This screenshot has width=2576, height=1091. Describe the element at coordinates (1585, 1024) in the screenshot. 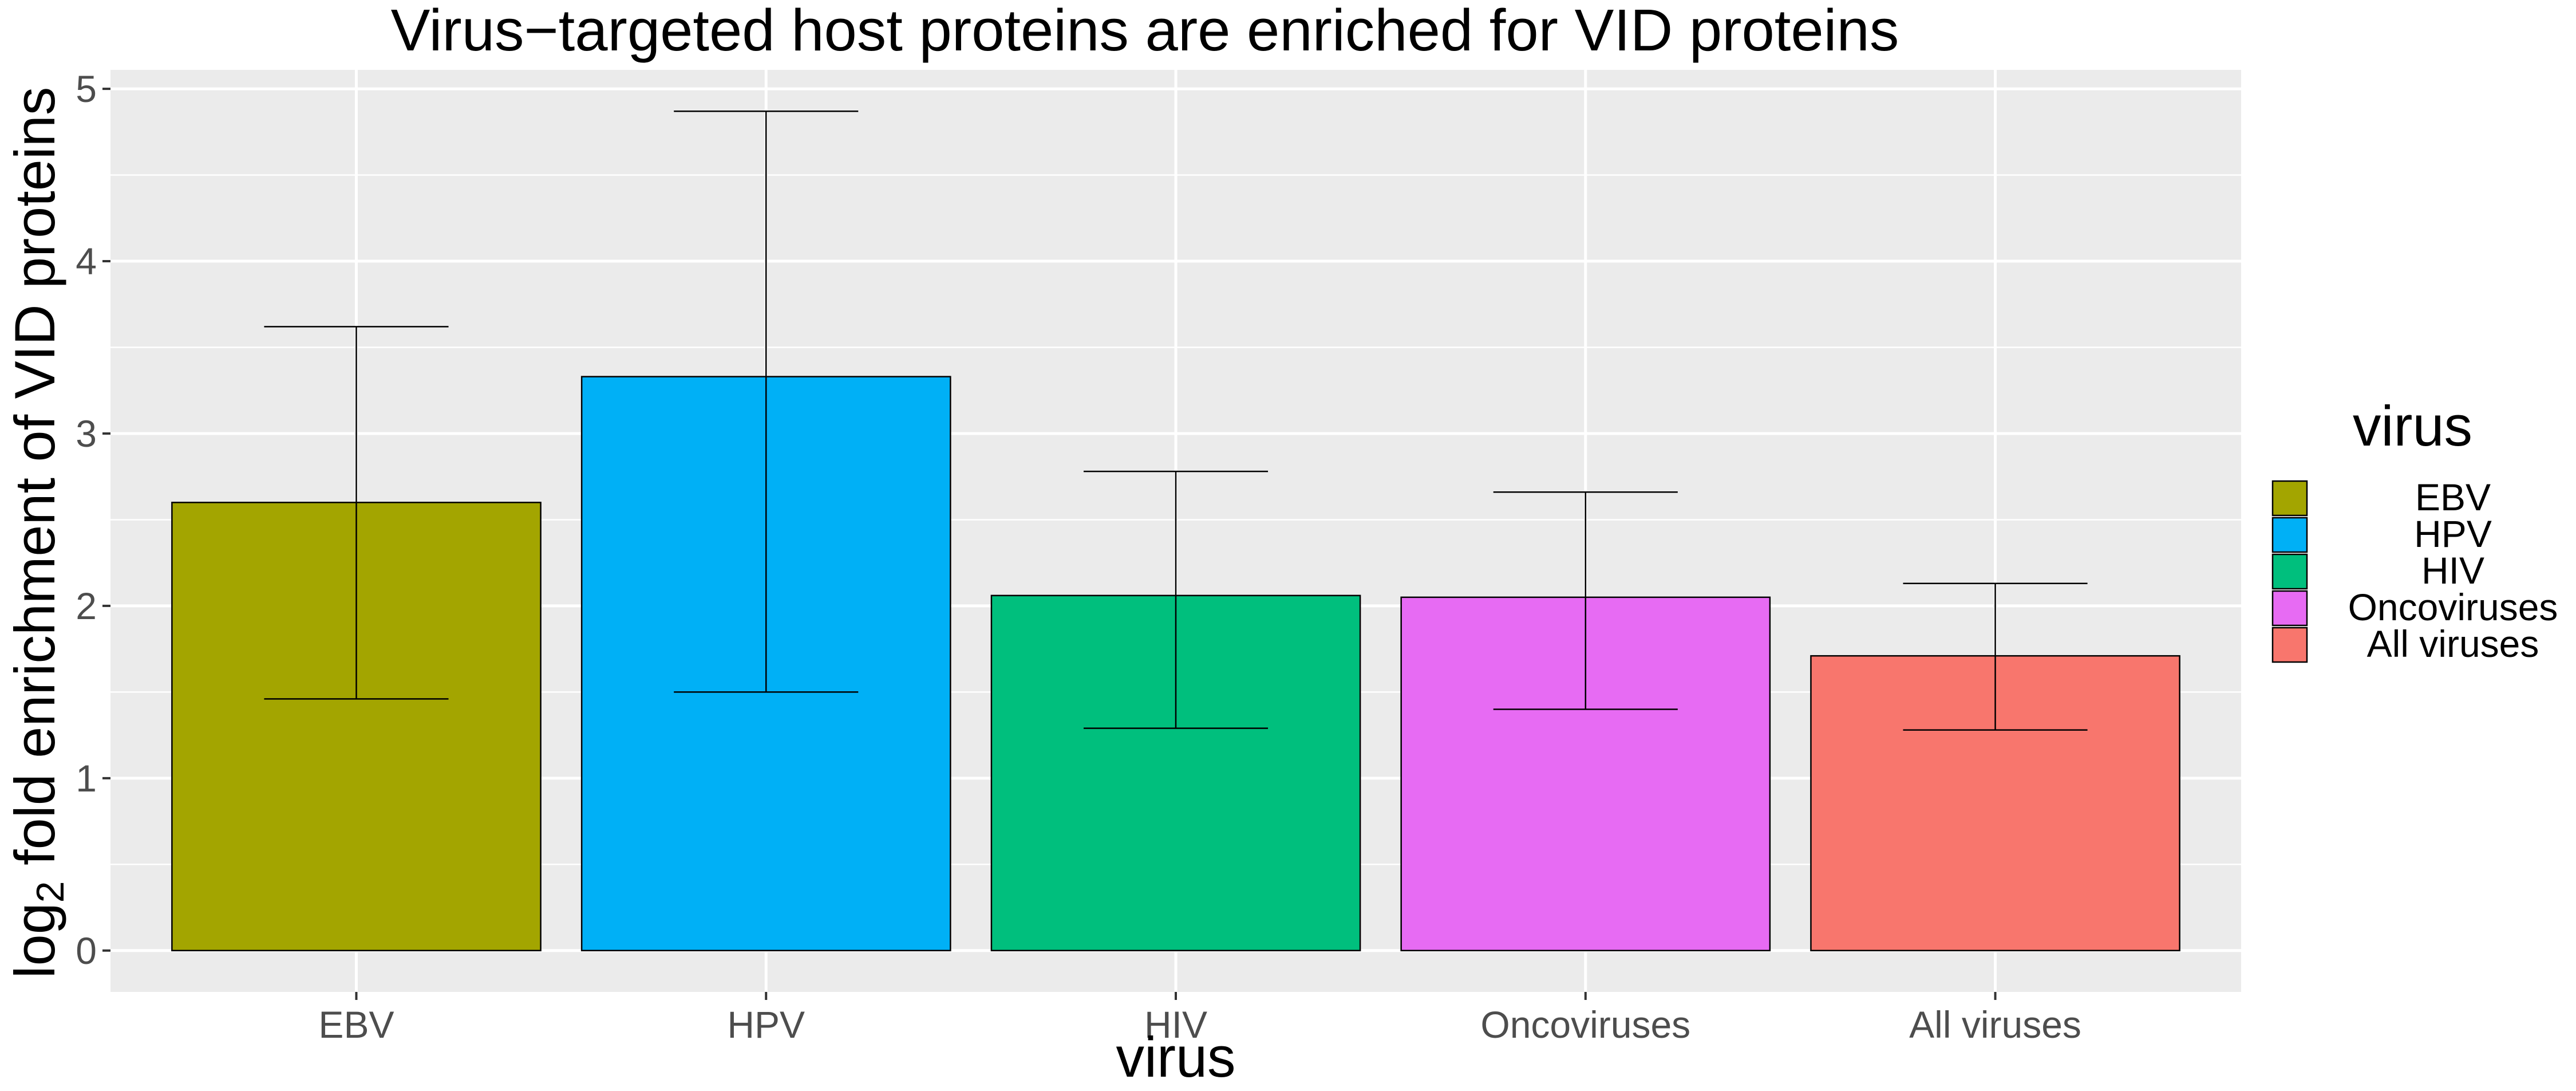

I see `x-tick-label: Oncoviruses` at that location.